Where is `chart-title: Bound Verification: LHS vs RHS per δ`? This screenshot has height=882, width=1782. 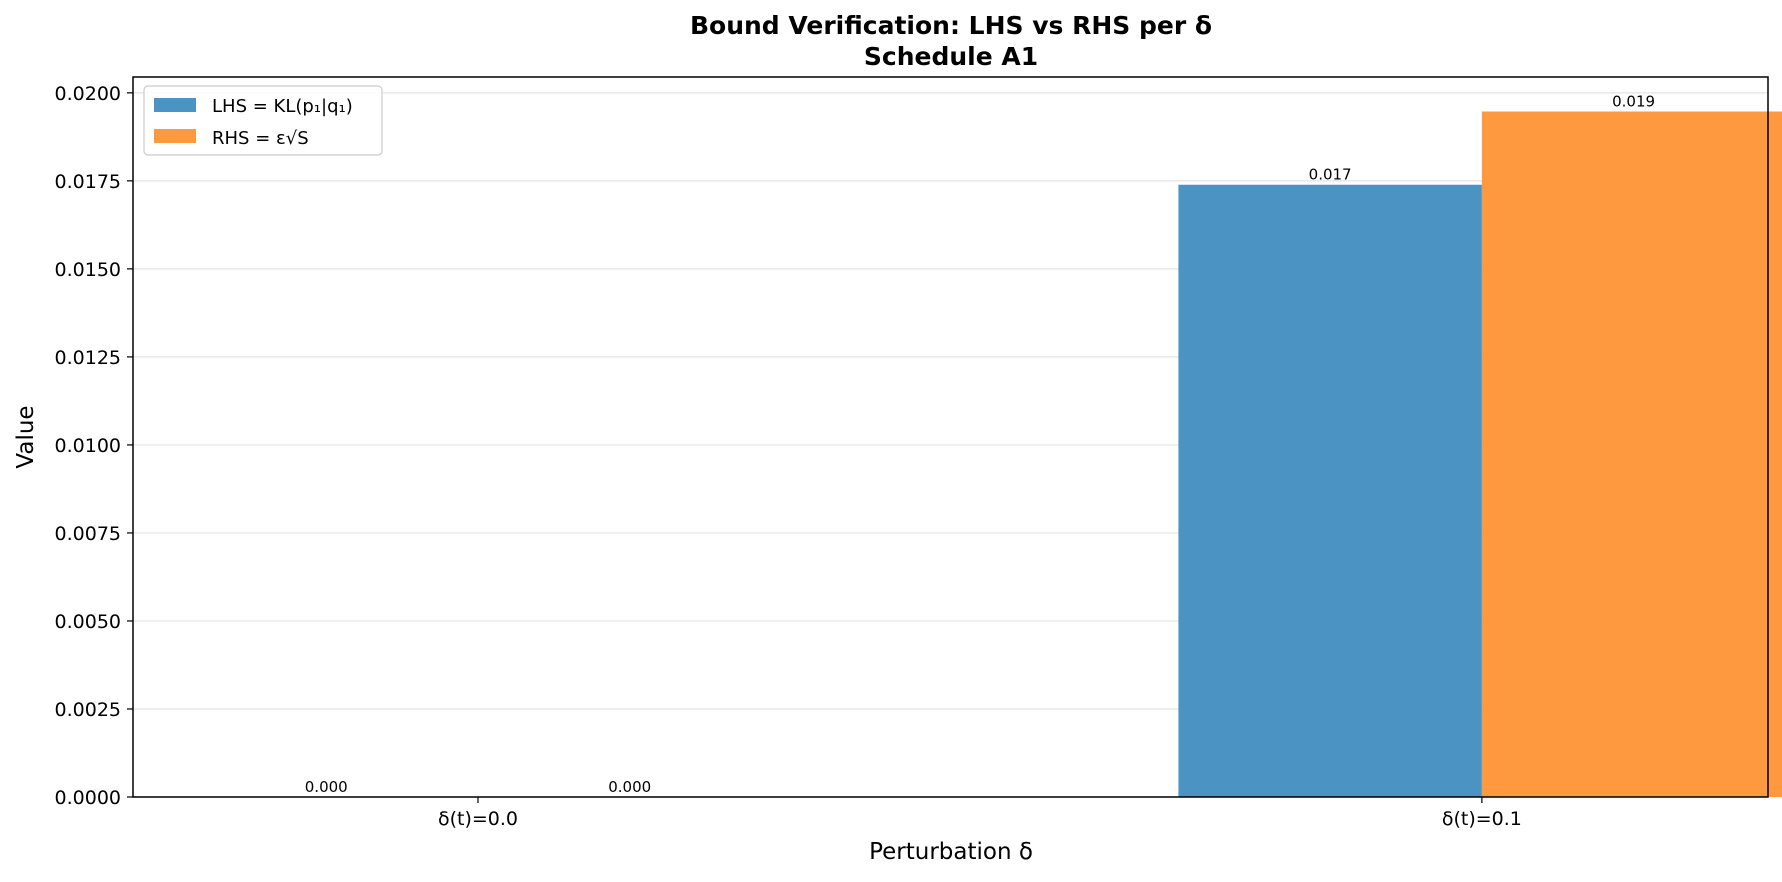 chart-title: Bound Verification: LHS vs RHS per δ is located at coordinates (951, 25).